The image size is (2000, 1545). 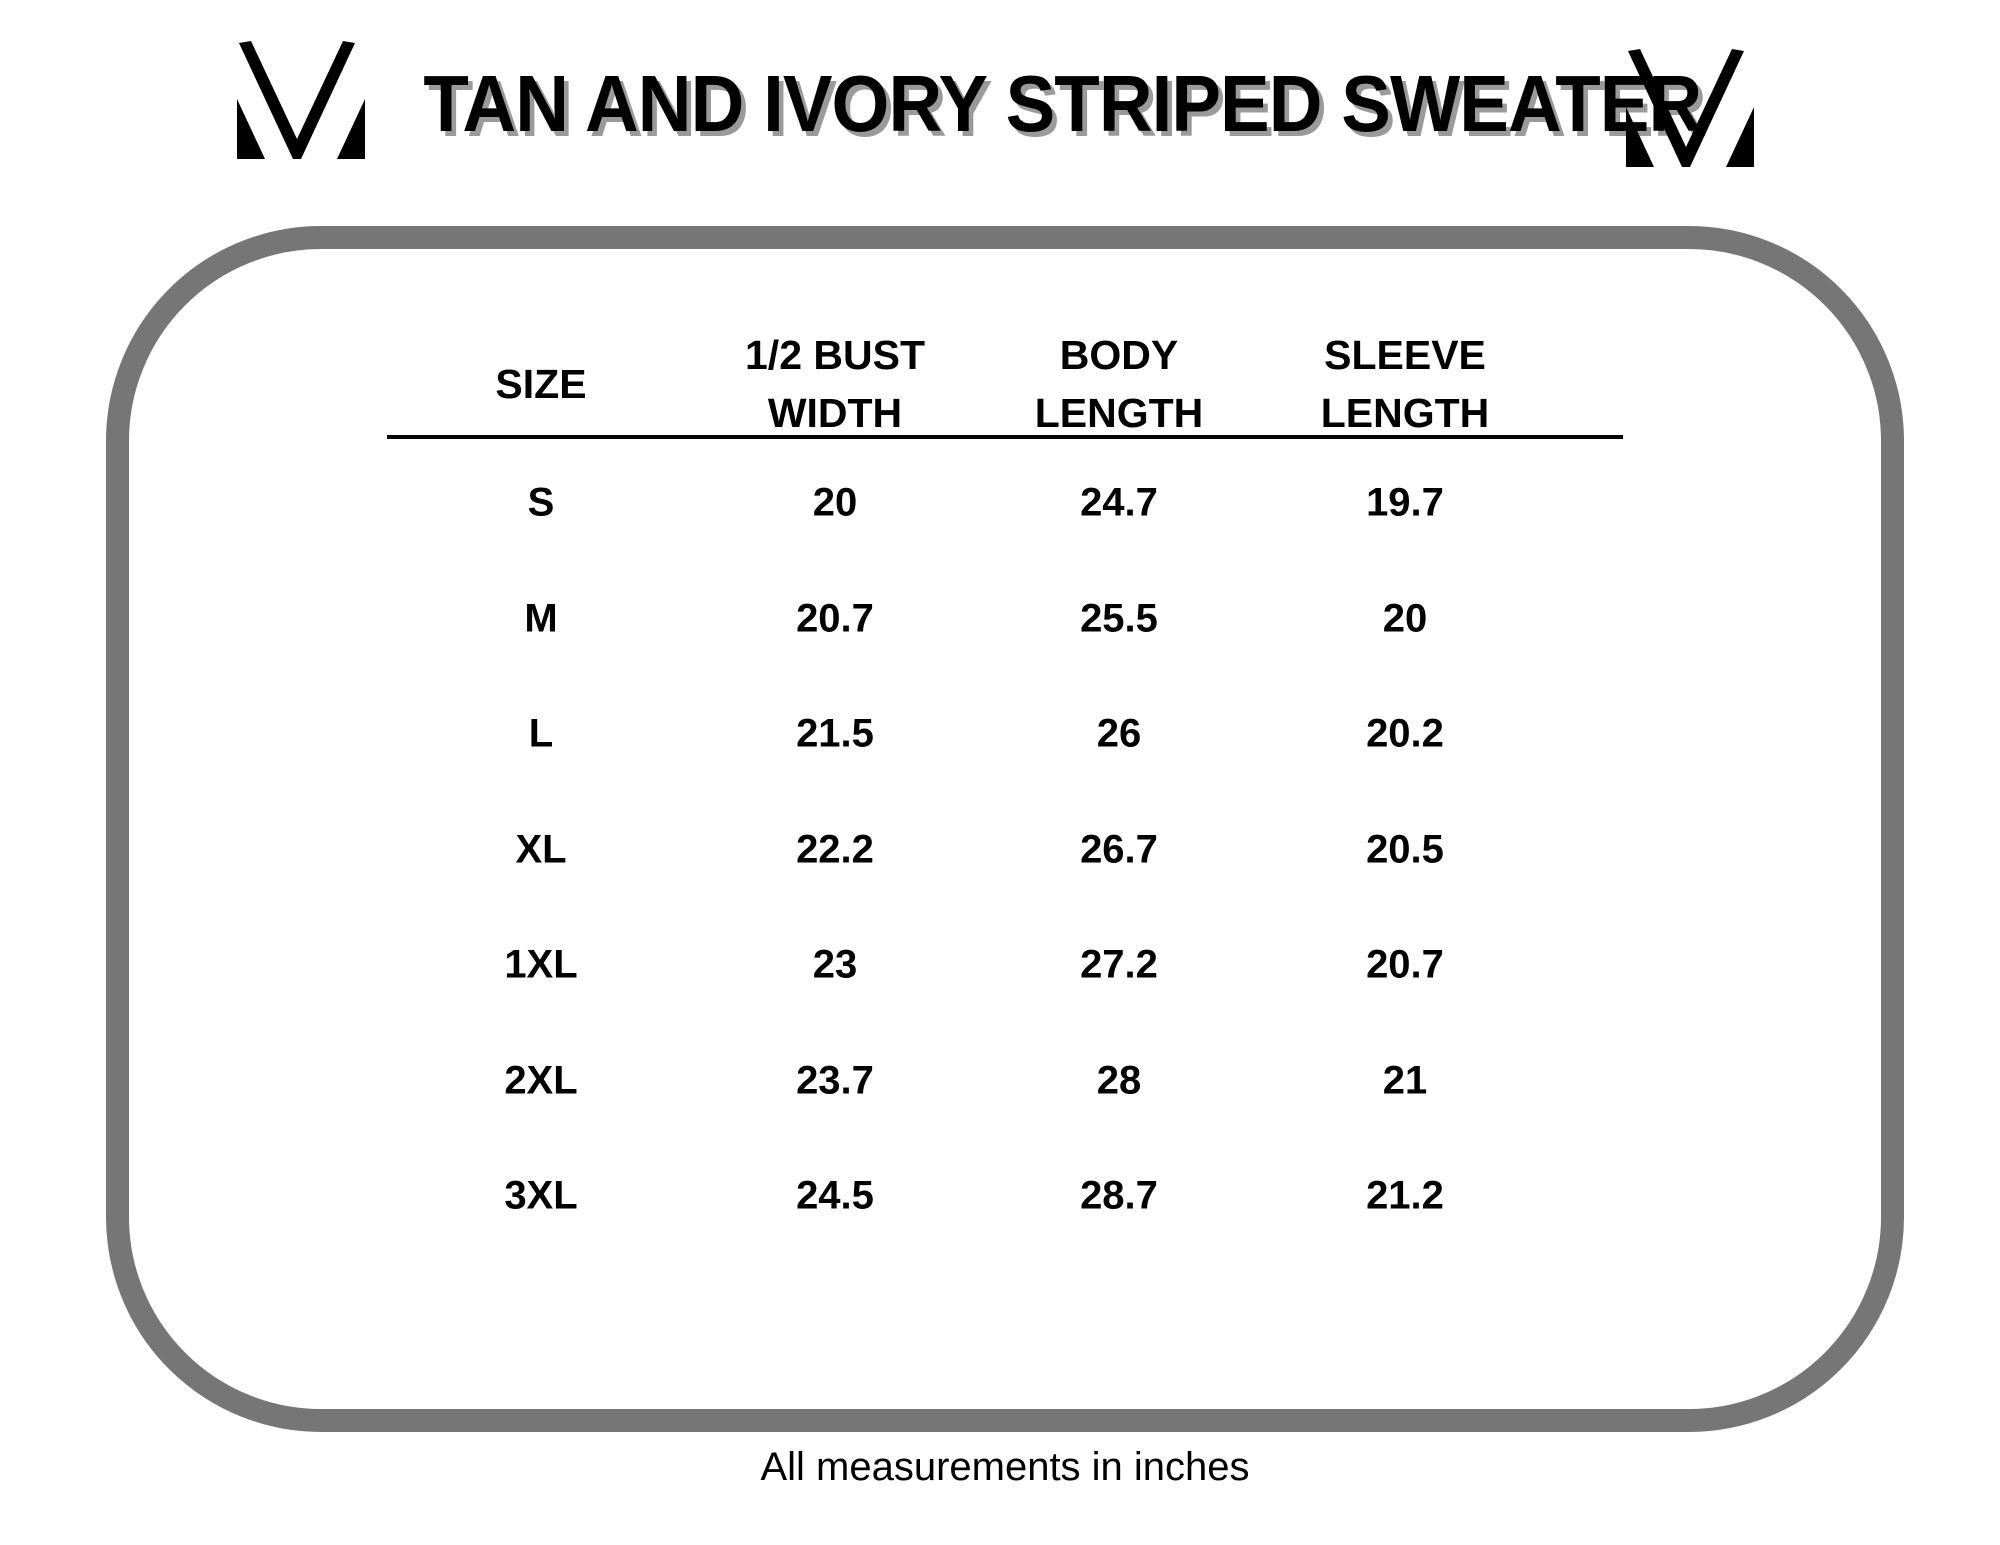 I want to click on column-header-size: SIZE, so click(x=541, y=369).